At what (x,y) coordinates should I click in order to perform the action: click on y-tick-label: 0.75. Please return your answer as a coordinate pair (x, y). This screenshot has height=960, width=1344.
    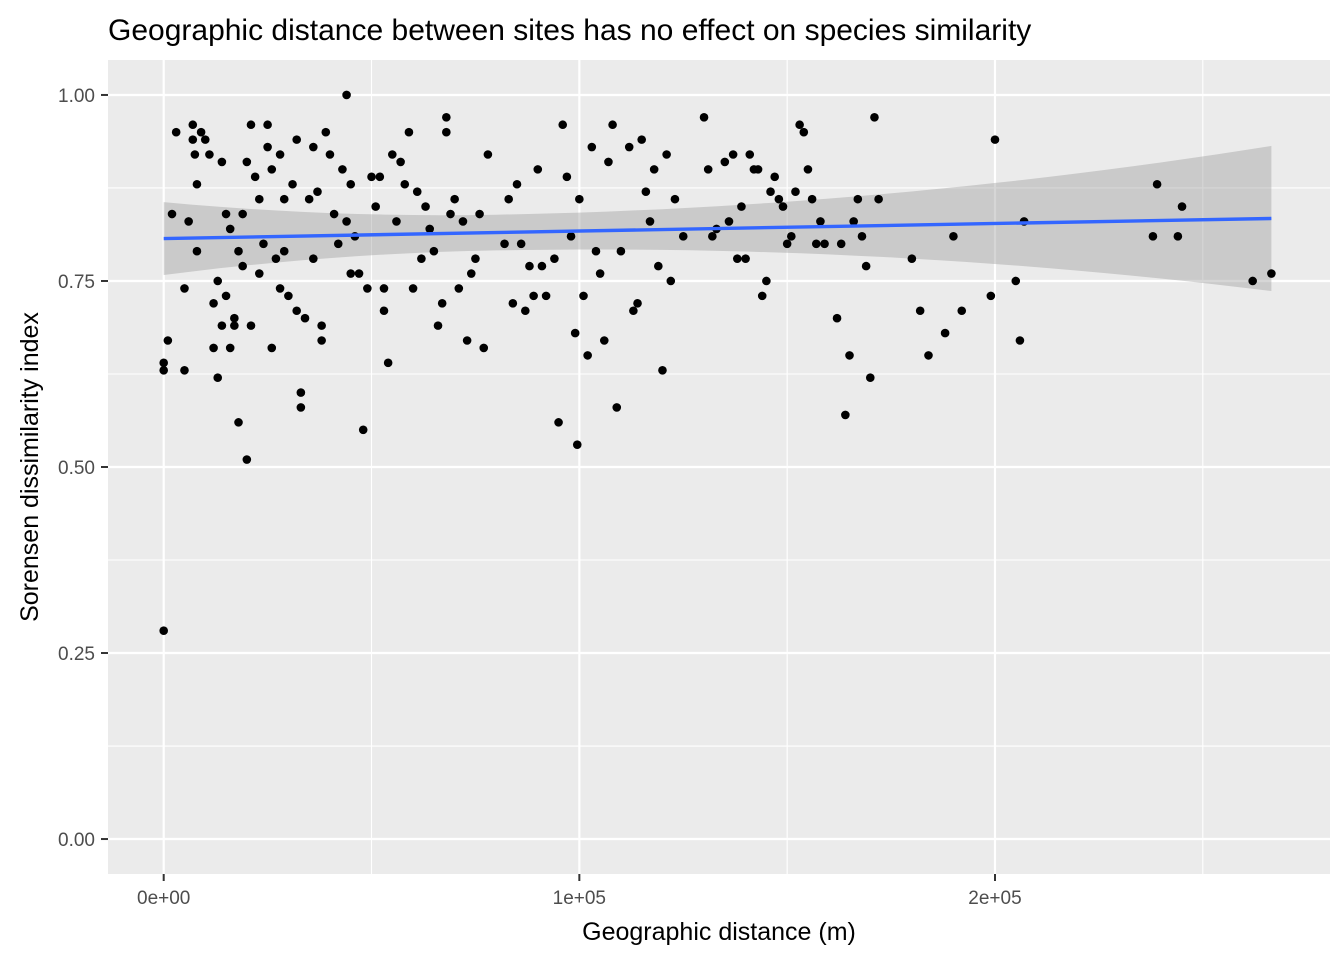
    Looking at the image, I should click on (76, 282).